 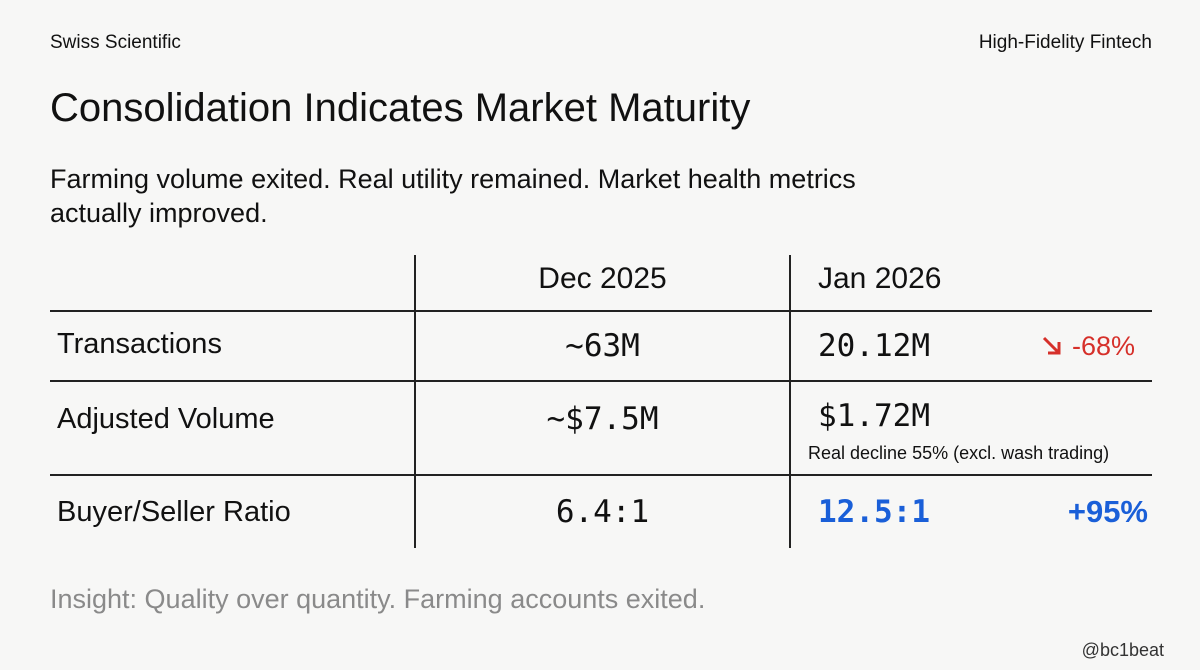 I want to click on dec-value: ~63M, so click(x=602, y=346).